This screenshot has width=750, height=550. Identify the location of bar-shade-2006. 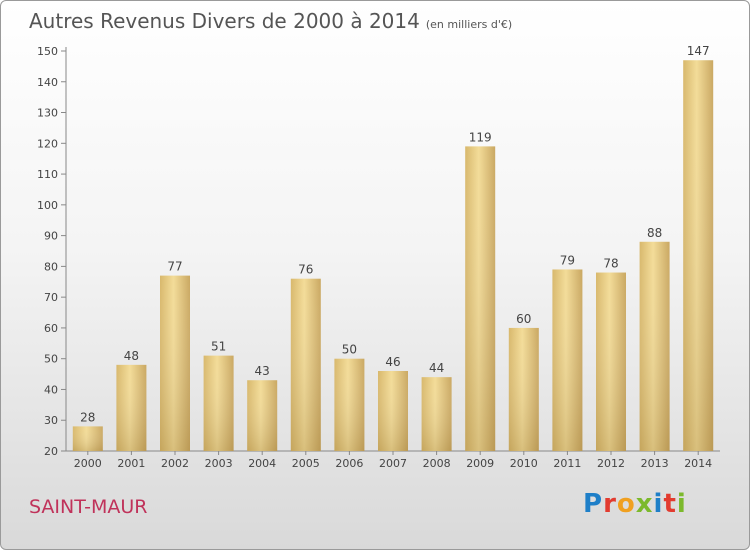
(349, 404).